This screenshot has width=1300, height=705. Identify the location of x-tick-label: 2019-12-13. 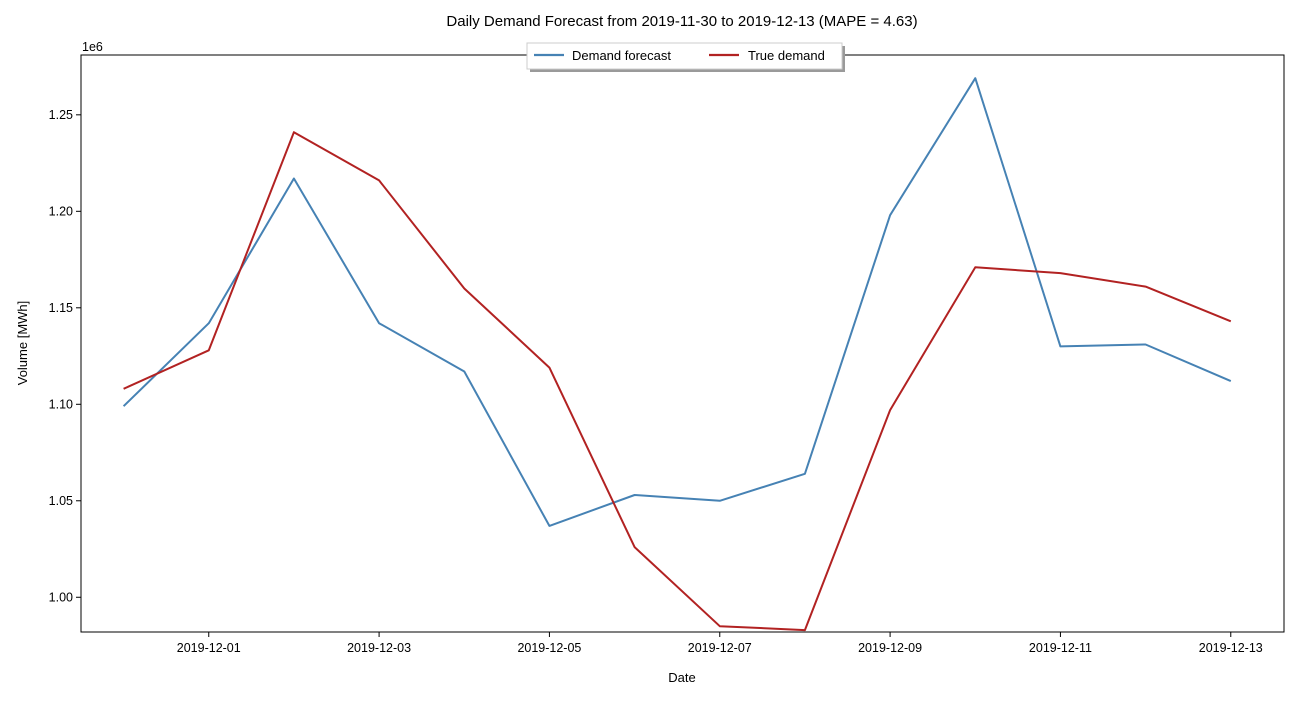
(1231, 648).